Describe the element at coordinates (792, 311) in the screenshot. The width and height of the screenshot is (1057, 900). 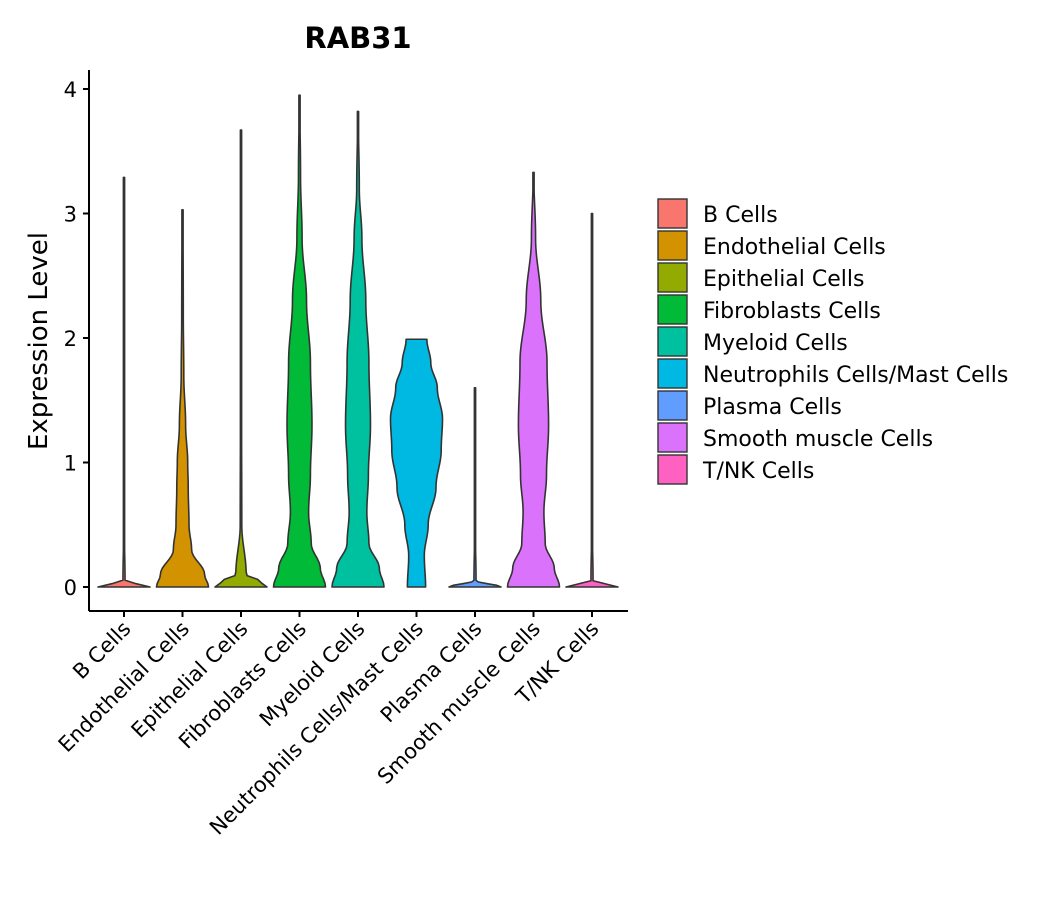
I see `legend-label-fibroblasts-cells: Fibroblasts Cells` at that location.